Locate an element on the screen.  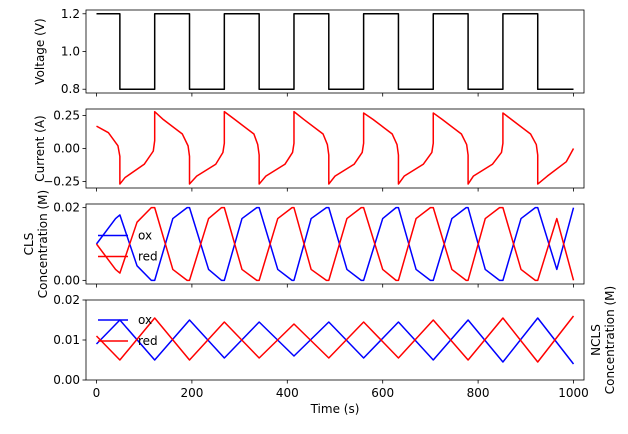
x-tick-label: 1000 is located at coordinates (573, 393).